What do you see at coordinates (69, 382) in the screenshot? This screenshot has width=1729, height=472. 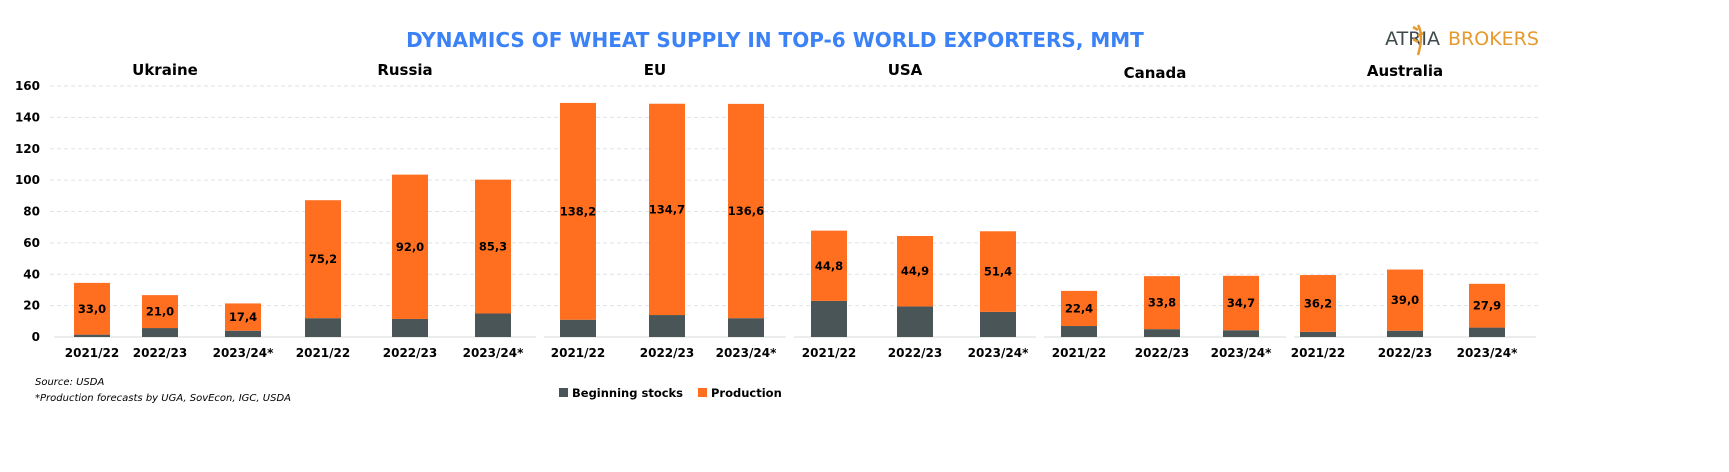 I see `source-note: Source: USDA` at bounding box center [69, 382].